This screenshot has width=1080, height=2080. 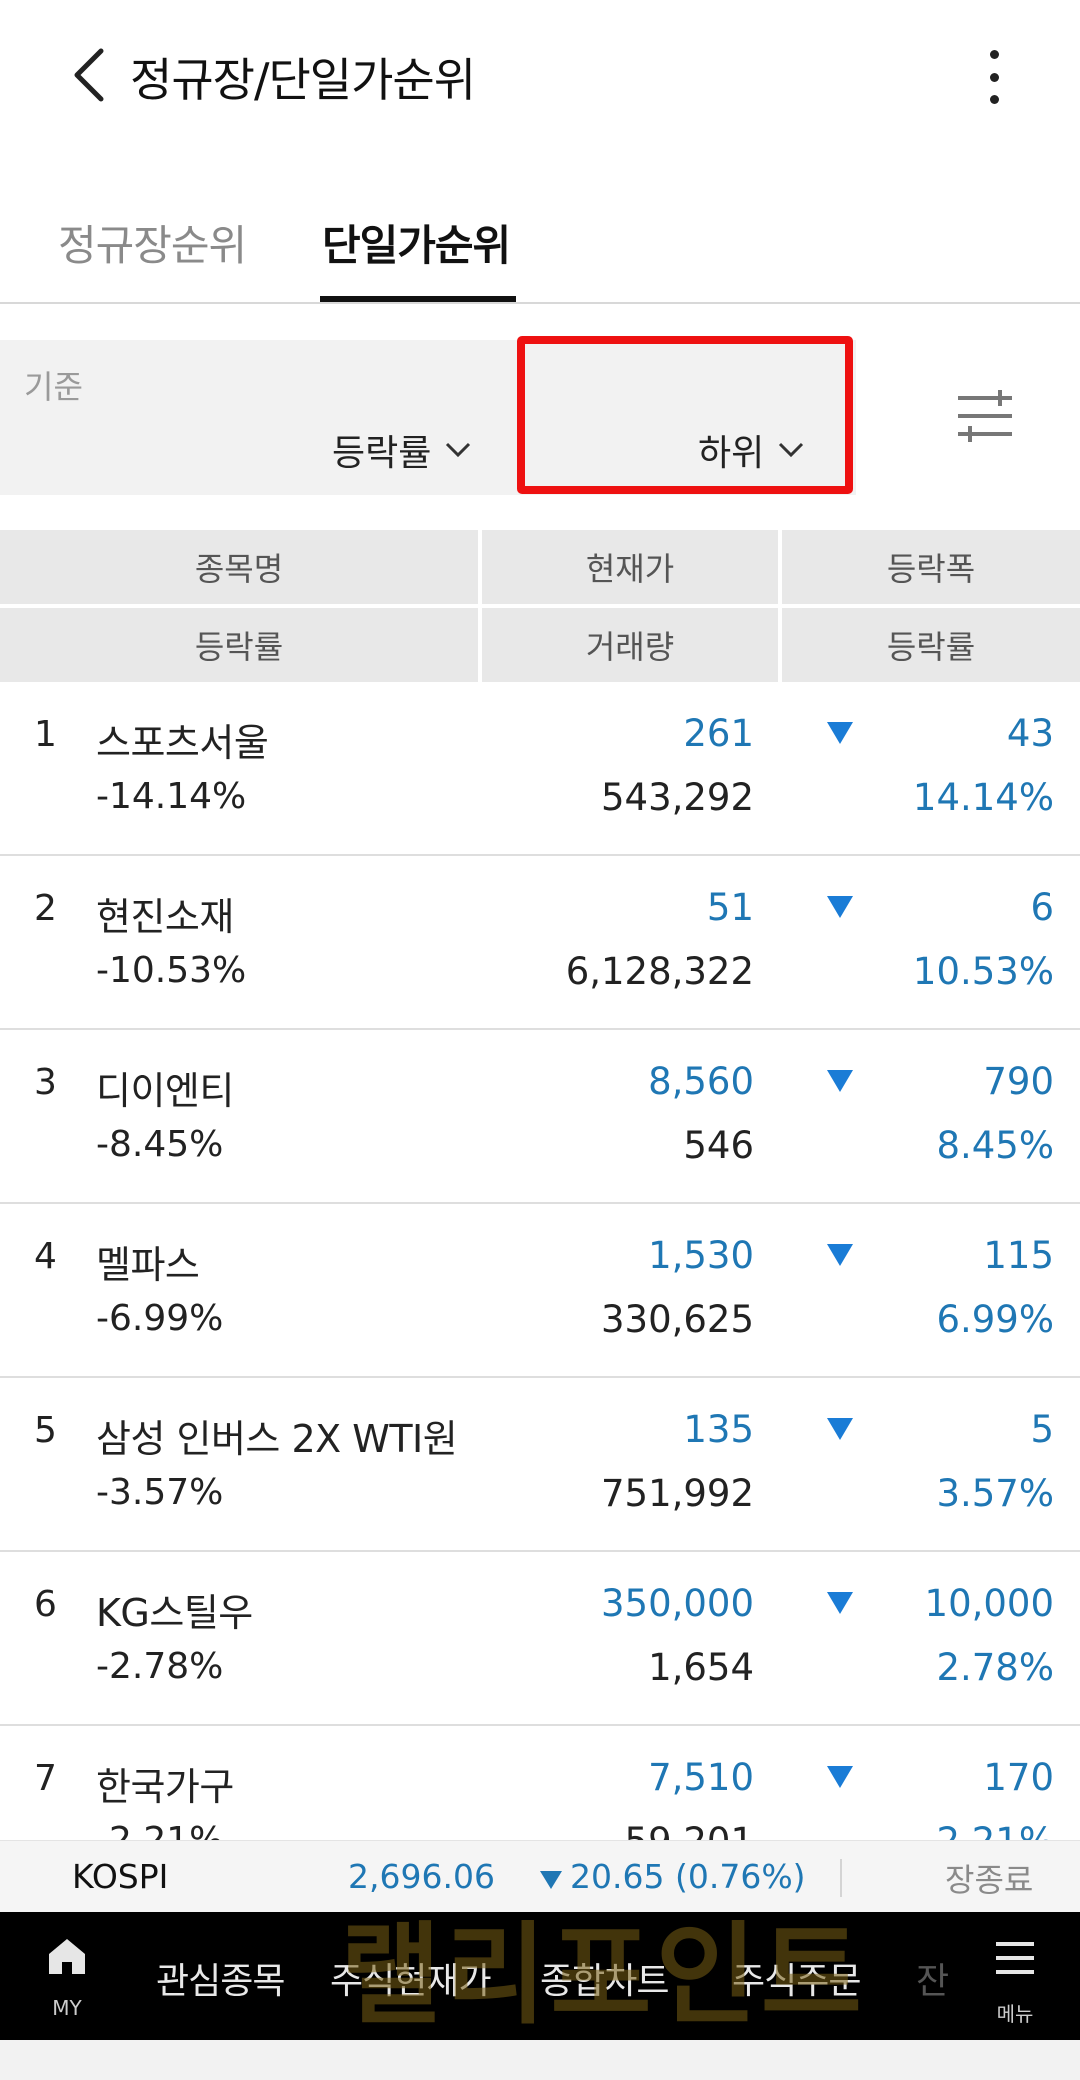 I want to click on rank-direction-dropdown: 하위, so click(x=751, y=450).